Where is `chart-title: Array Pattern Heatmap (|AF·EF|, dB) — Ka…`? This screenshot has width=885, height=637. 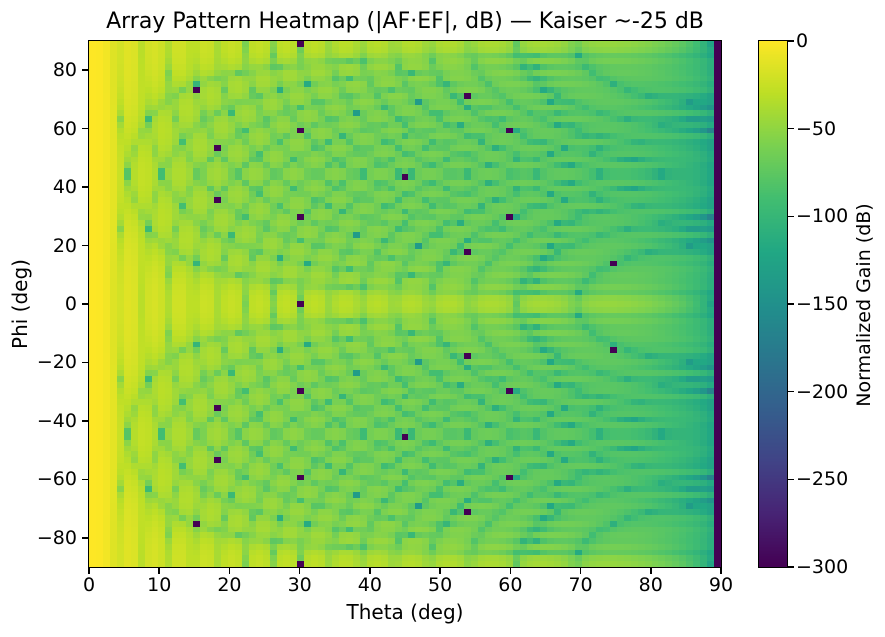
chart-title: Array Pattern Heatmap (|AF·EF|, dB) — Ka… is located at coordinates (405, 21).